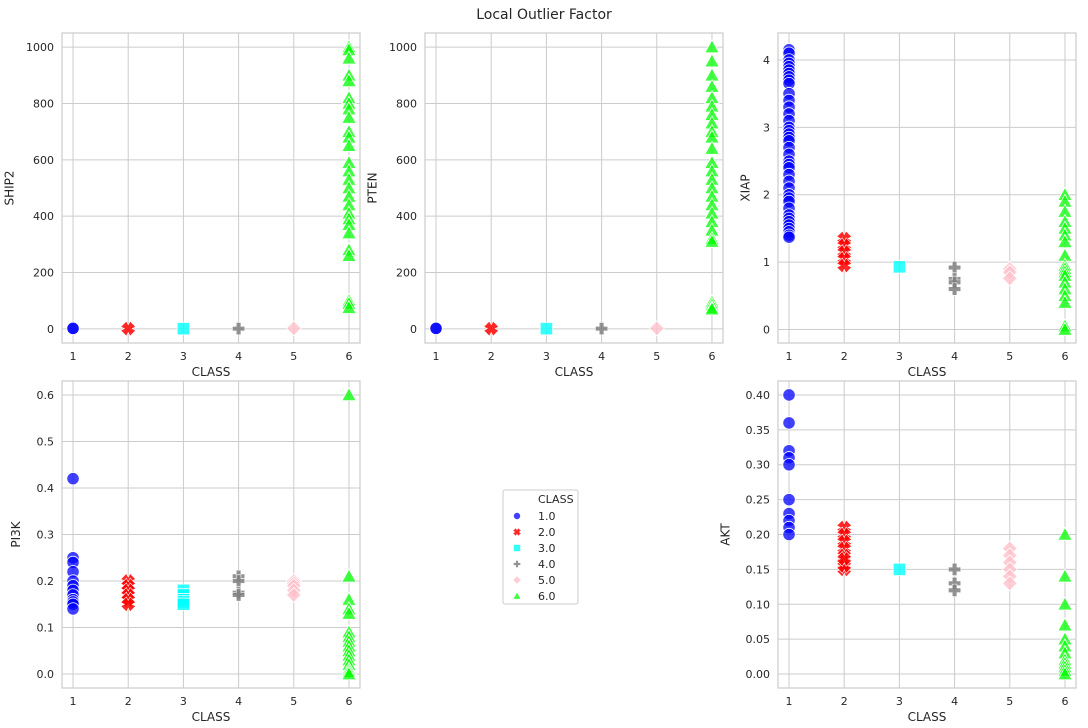 This screenshot has height=728, width=1088. I want to click on y-tick-label: 0.2, so click(46, 581).